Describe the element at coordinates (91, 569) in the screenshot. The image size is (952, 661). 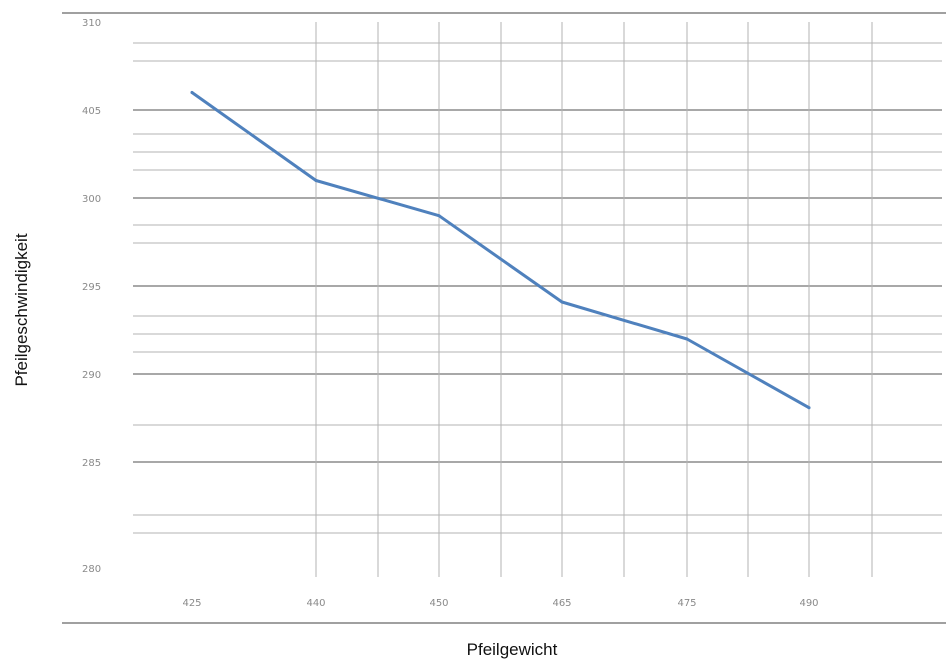
I see `y-tick-label: 280` at that location.